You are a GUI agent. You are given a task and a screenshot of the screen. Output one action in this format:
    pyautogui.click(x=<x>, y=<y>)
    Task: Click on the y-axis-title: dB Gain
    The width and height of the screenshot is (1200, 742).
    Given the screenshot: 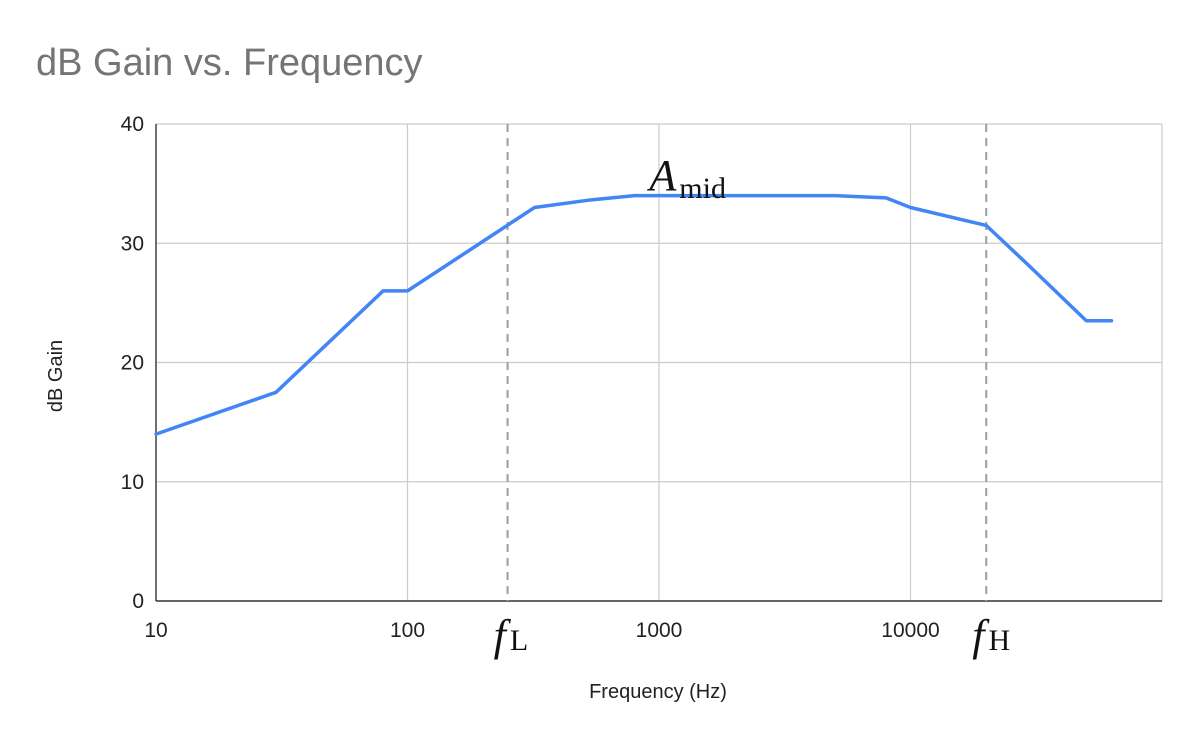 What is the action you would take?
    pyautogui.click(x=56, y=376)
    